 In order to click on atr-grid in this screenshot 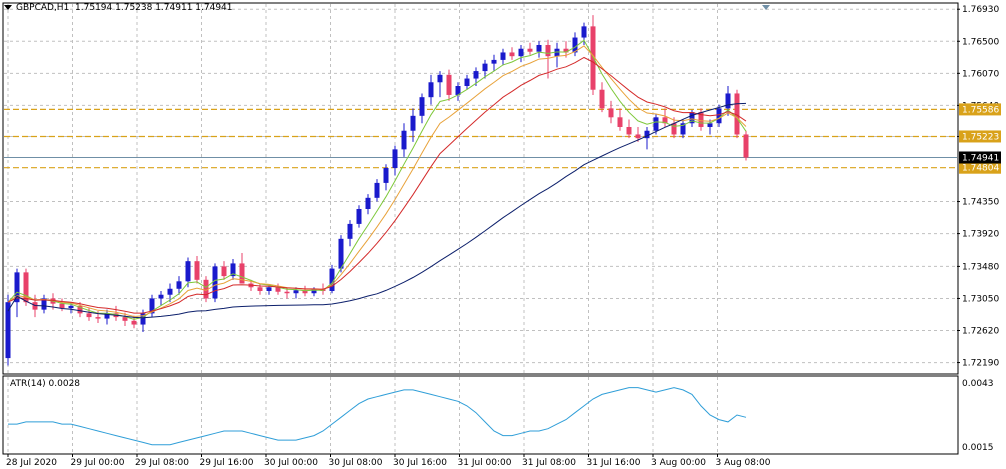, I will do `click(362, 415)`.